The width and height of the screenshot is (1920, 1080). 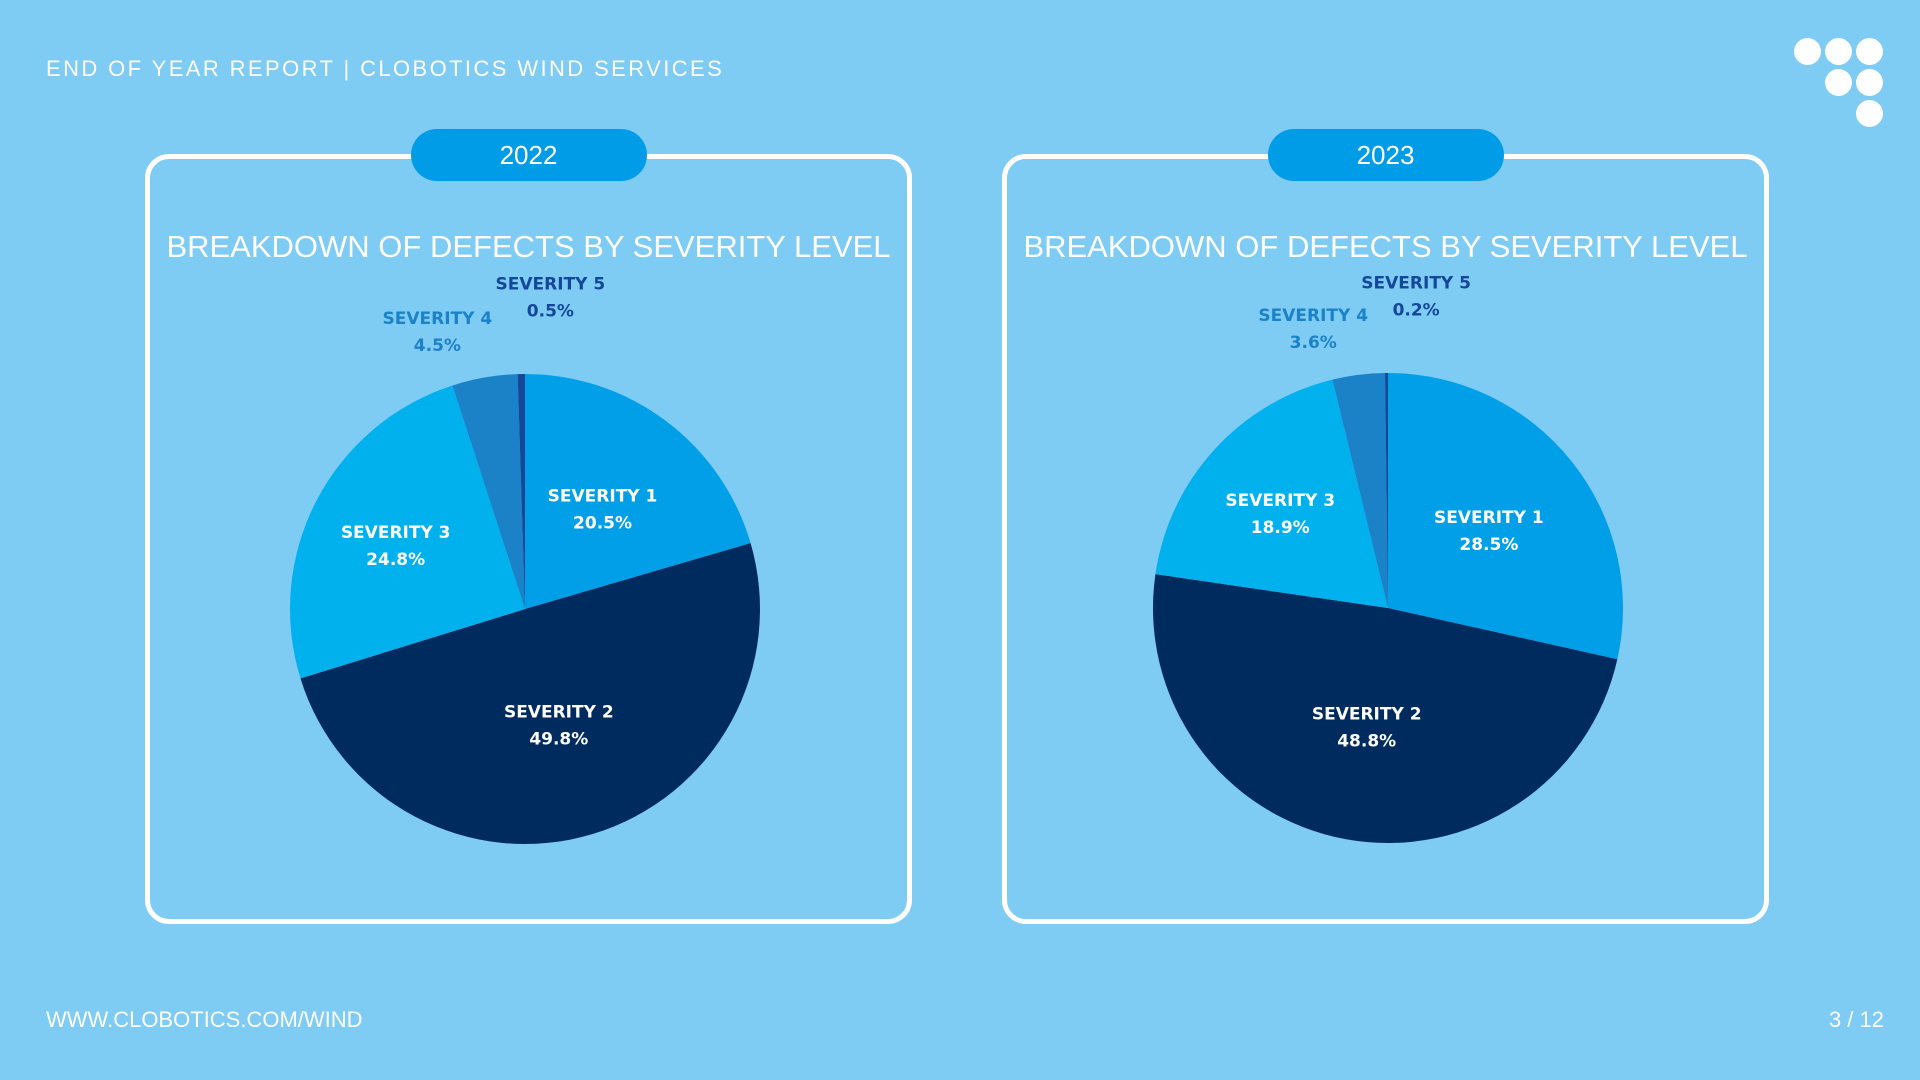 What do you see at coordinates (1856, 1019) in the screenshot?
I see `page-number: 3 / 12` at bounding box center [1856, 1019].